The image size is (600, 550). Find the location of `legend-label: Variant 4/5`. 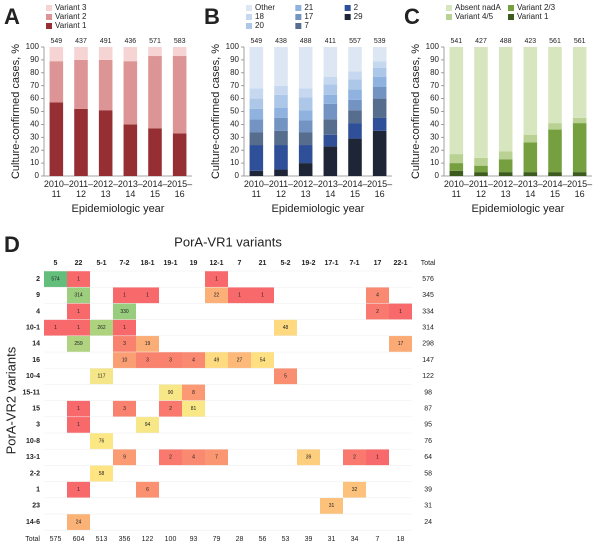

legend-label: Variant 4/5 is located at coordinates (474, 16).